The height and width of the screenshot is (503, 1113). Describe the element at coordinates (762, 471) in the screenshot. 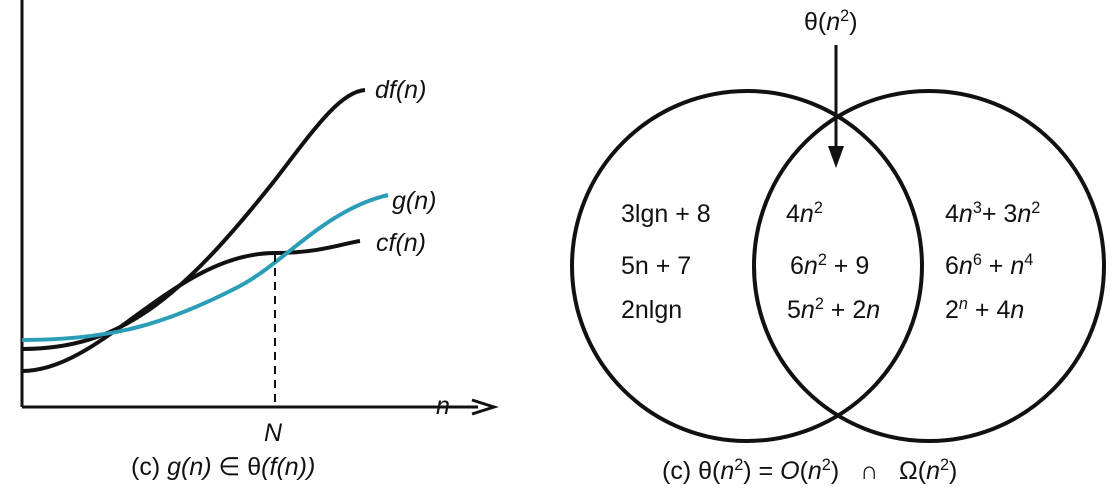

I see `right-caption-eq: ) =` at that location.